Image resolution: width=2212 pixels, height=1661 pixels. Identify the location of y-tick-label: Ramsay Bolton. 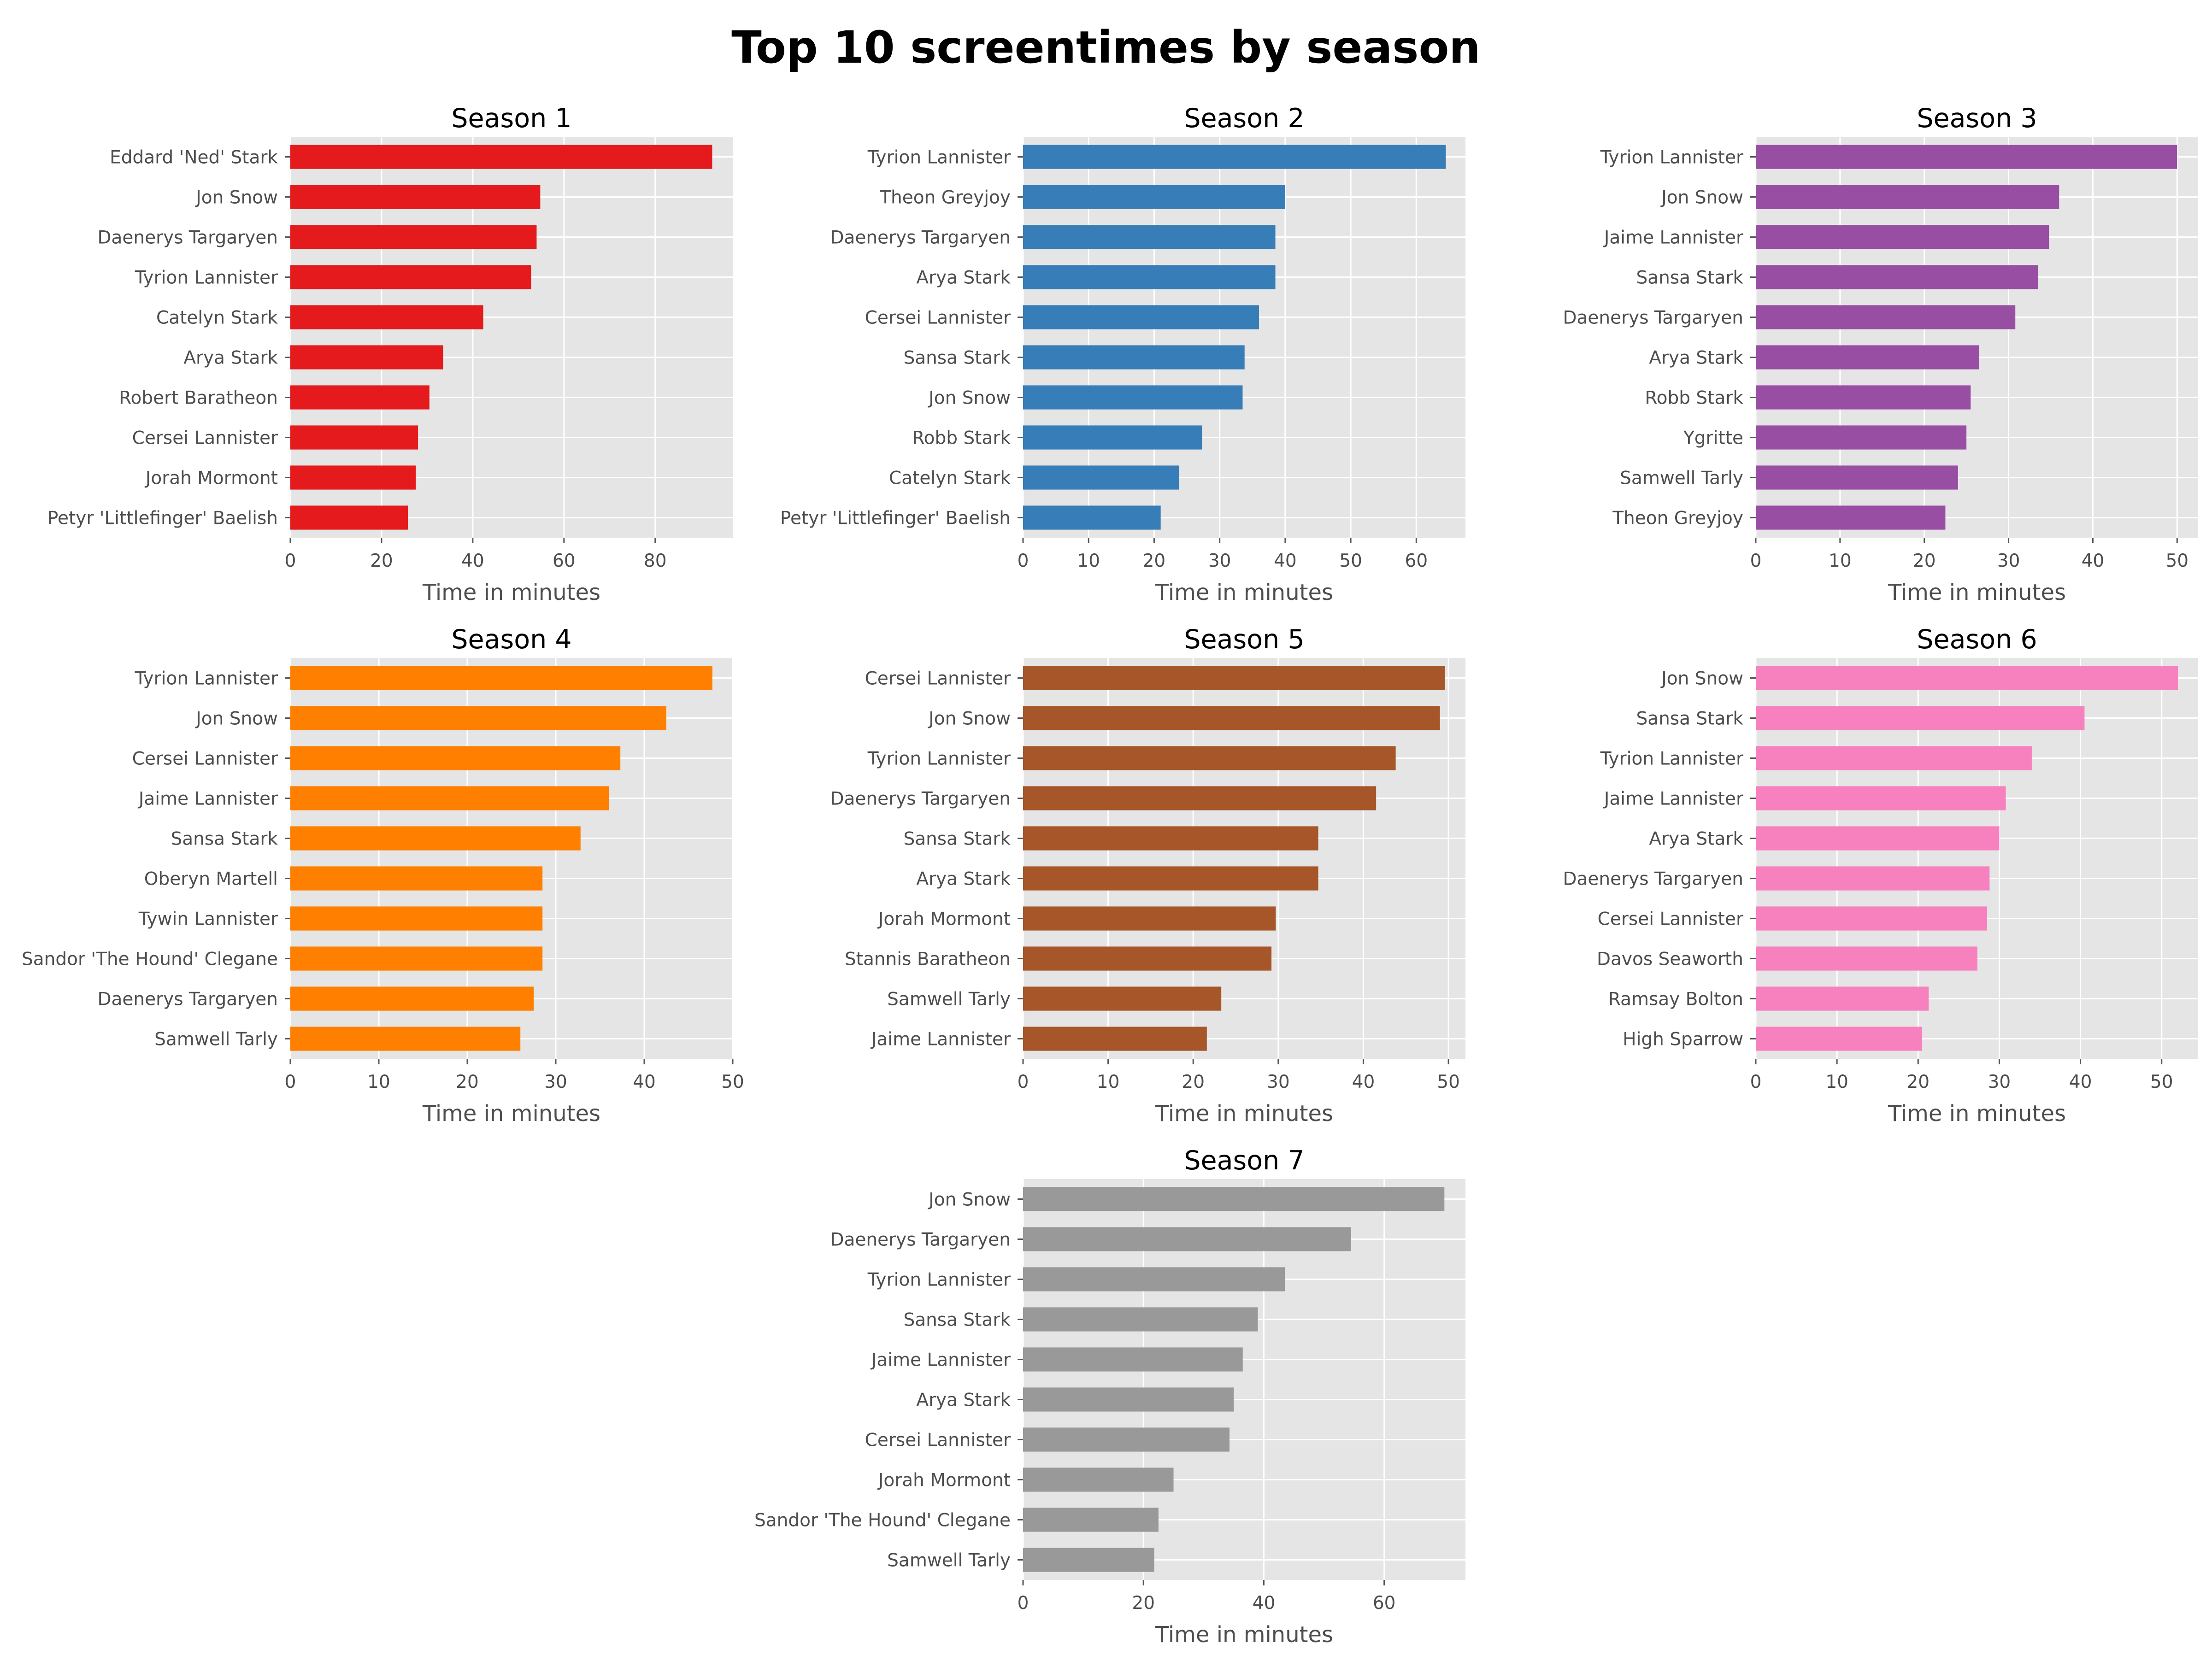
(1675, 999).